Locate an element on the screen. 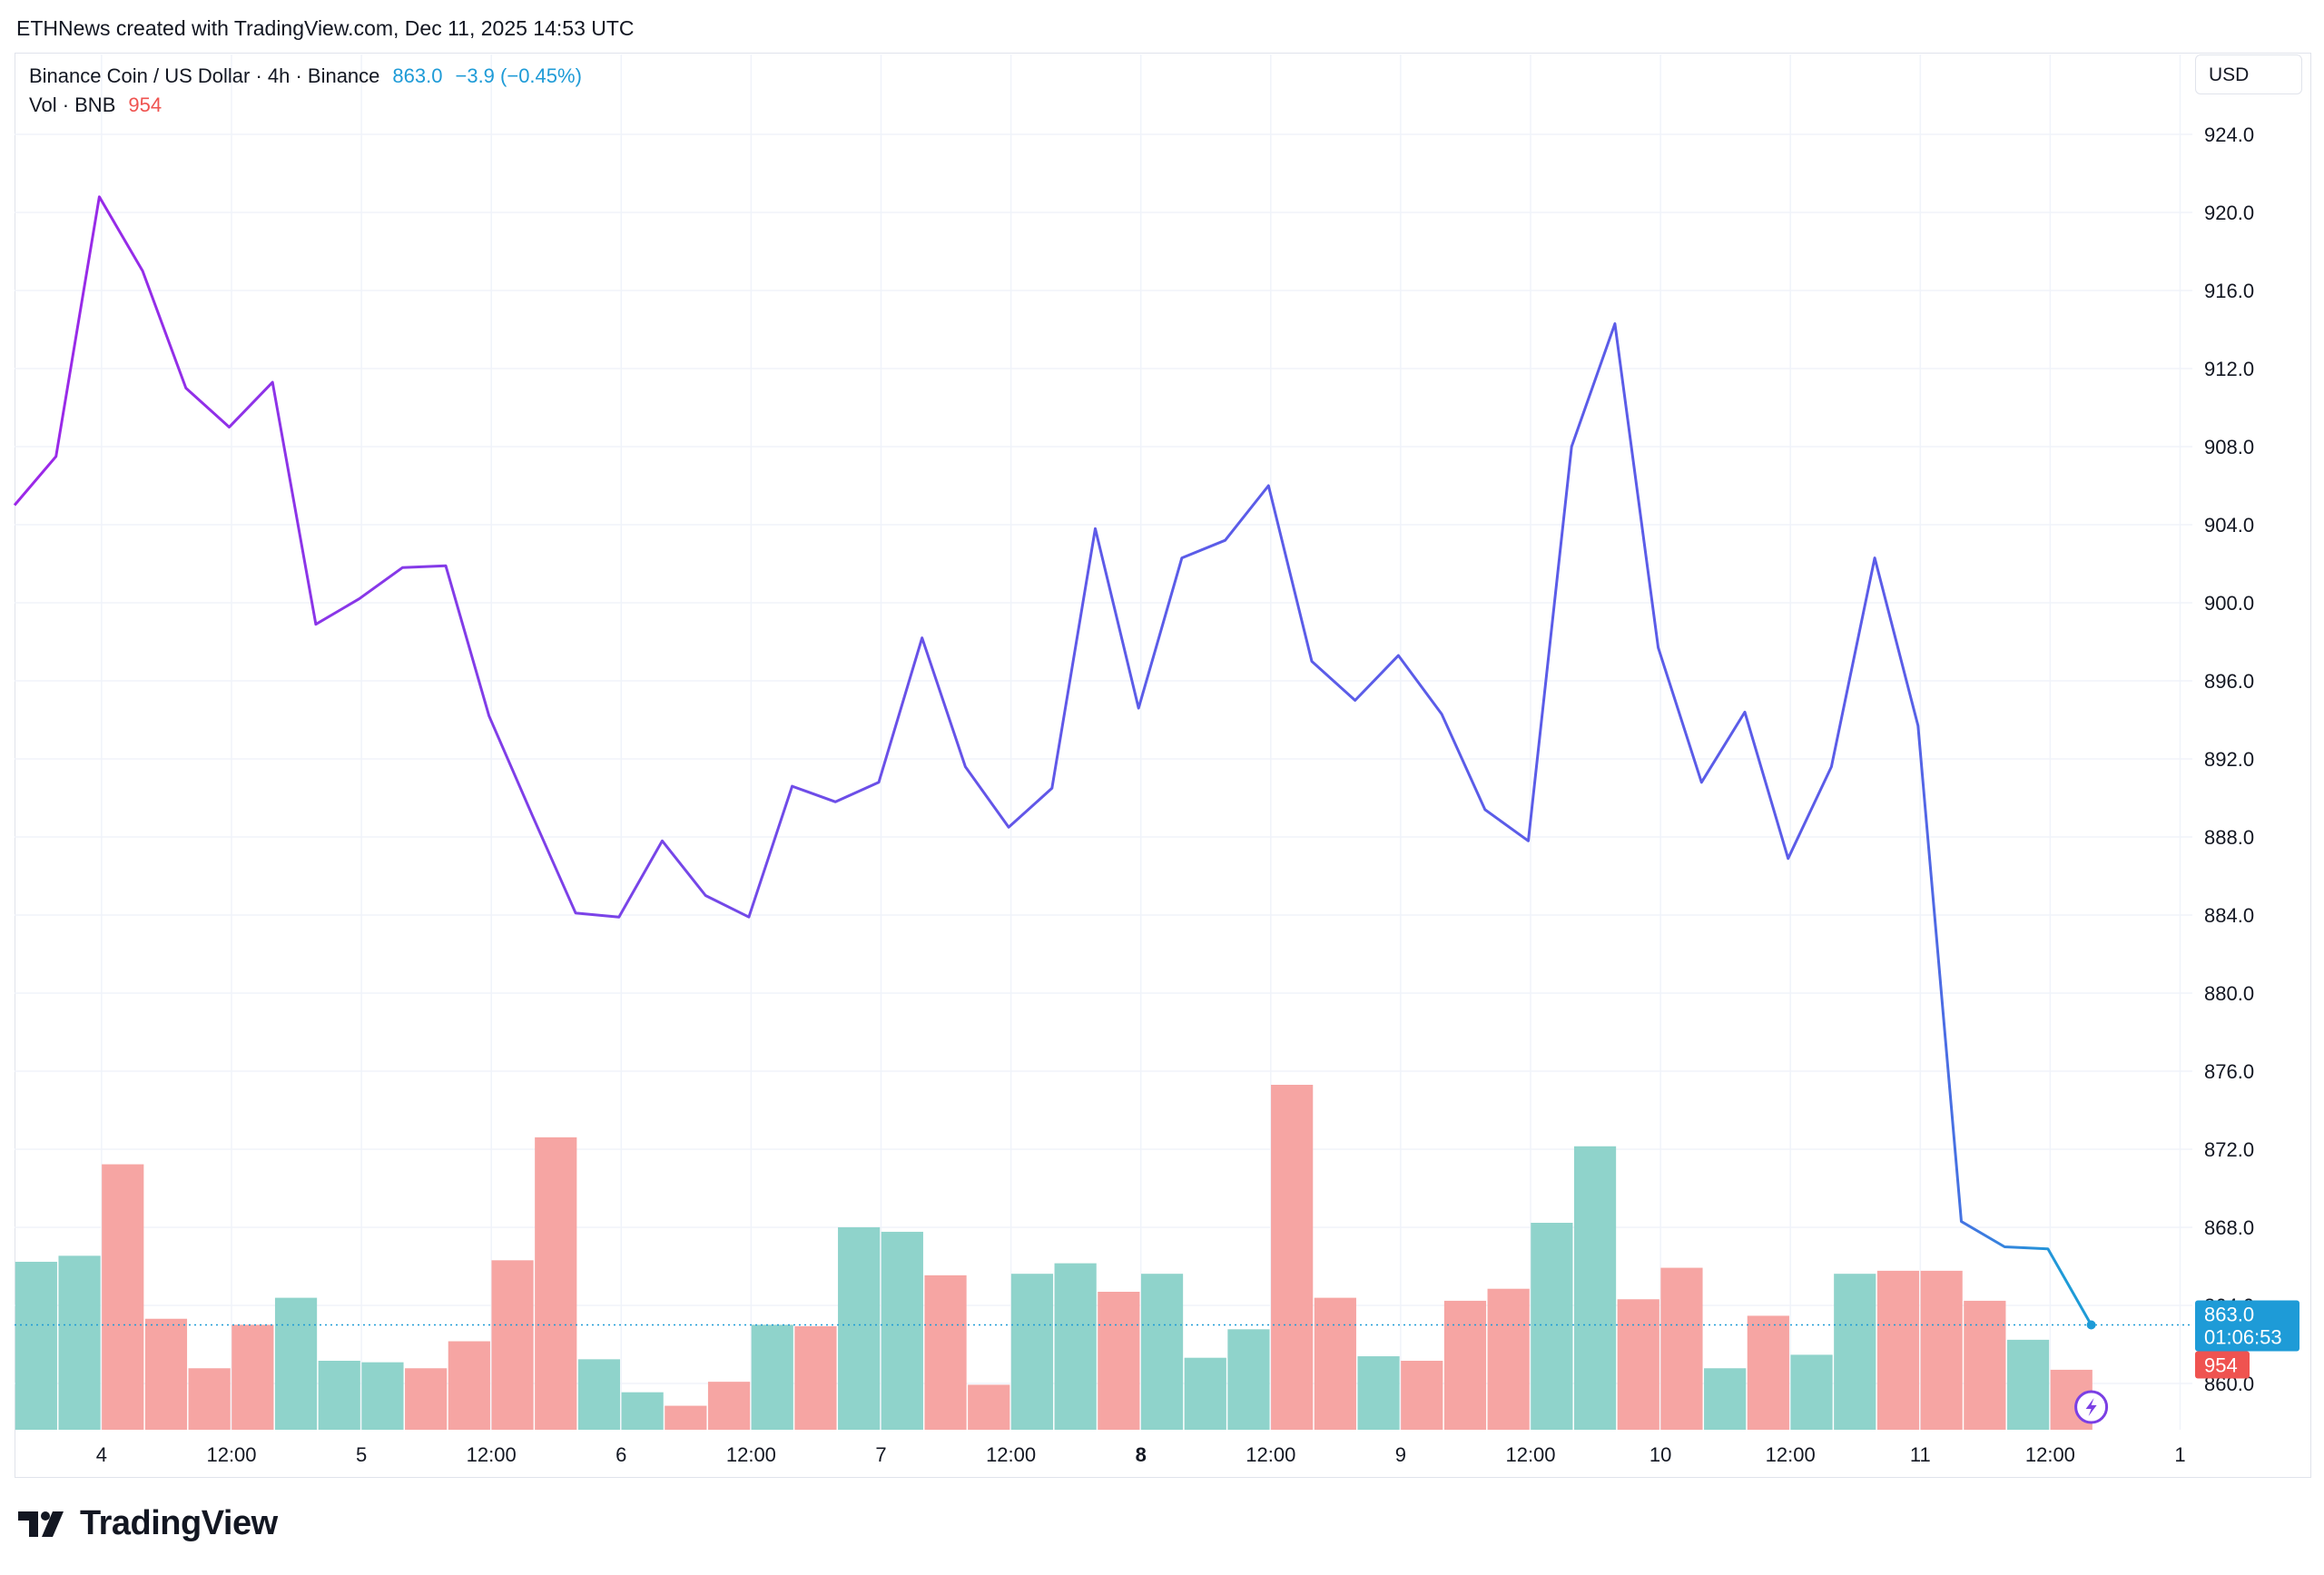 Image resolution: width=2324 pixels, height=1575 pixels. x-tick-label: 5 is located at coordinates (361, 1455).